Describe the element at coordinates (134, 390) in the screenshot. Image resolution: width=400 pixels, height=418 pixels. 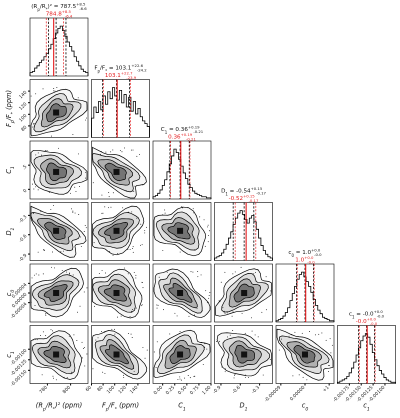
I see `x-tick-label: 140` at that location.